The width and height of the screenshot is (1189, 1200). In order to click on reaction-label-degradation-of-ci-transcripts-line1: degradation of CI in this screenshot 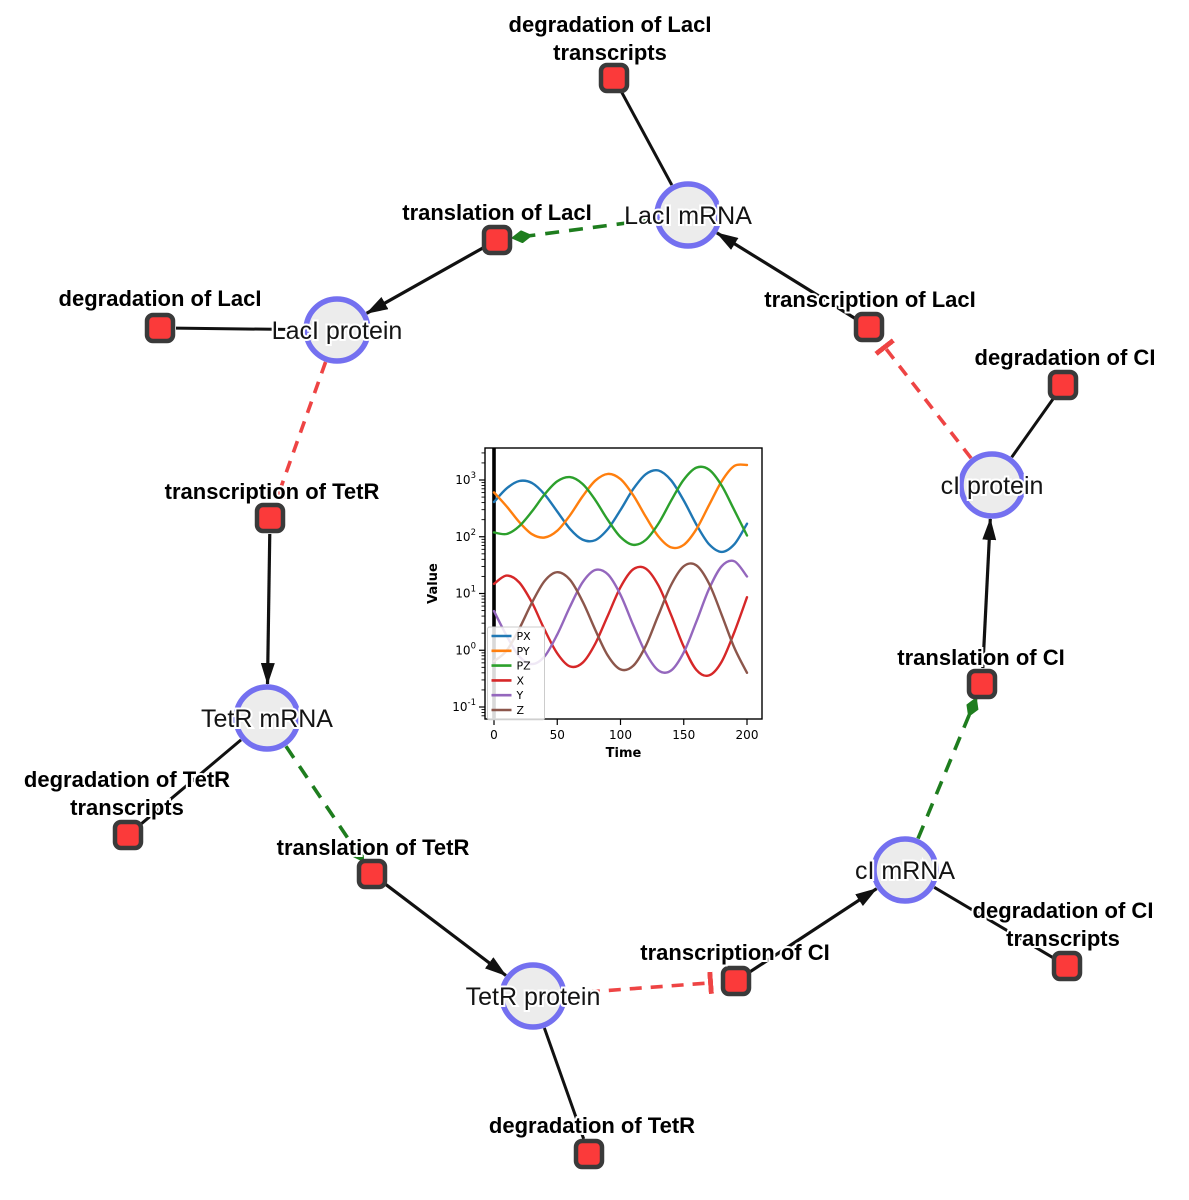, I will do `click(1063, 910)`.